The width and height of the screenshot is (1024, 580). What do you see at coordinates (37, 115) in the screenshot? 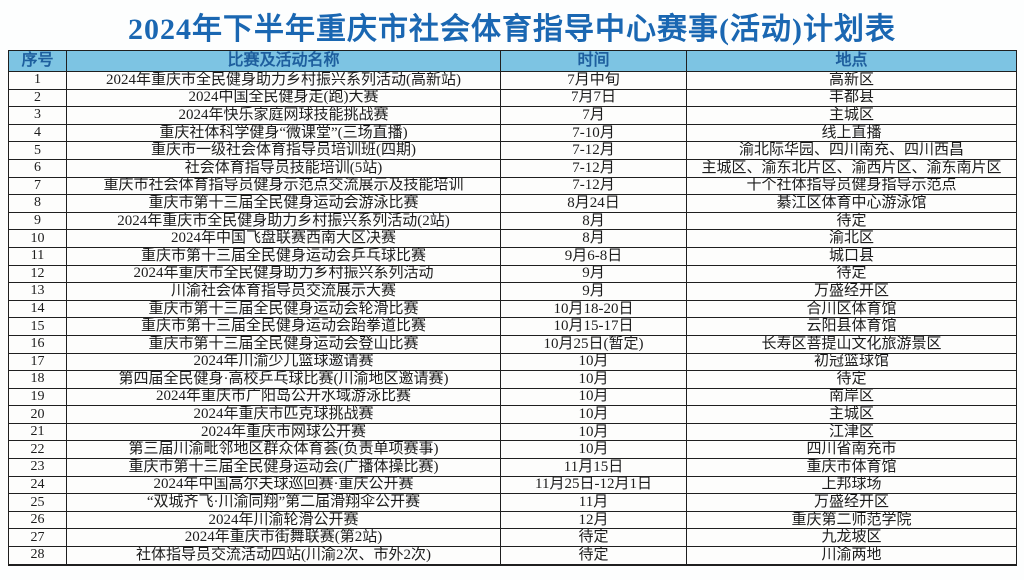
I see `row-index-cell: 3` at bounding box center [37, 115].